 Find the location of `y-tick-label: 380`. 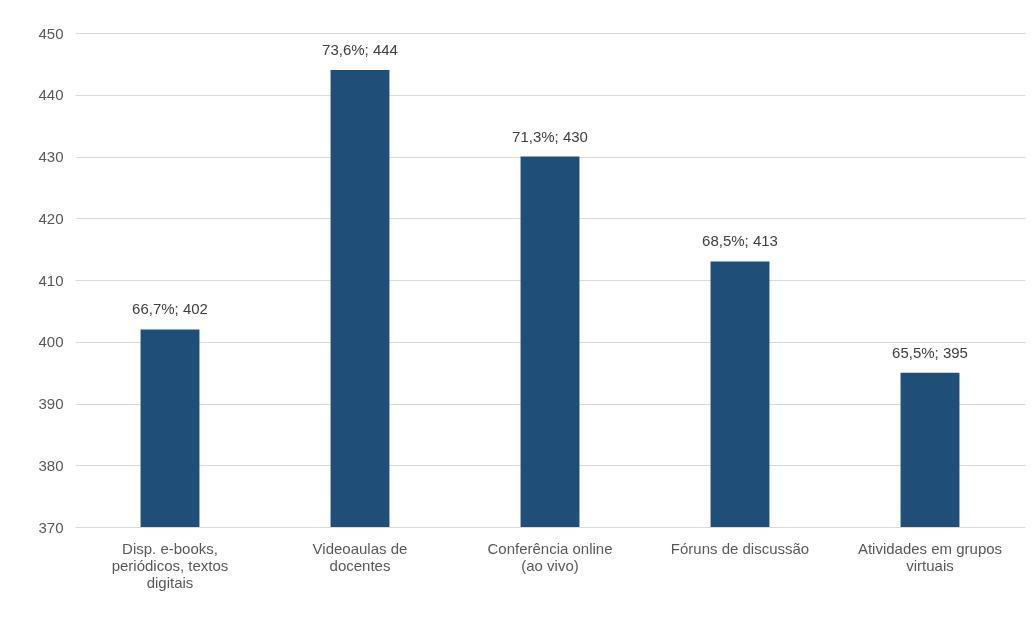

y-tick-label: 380 is located at coordinates (51, 465).